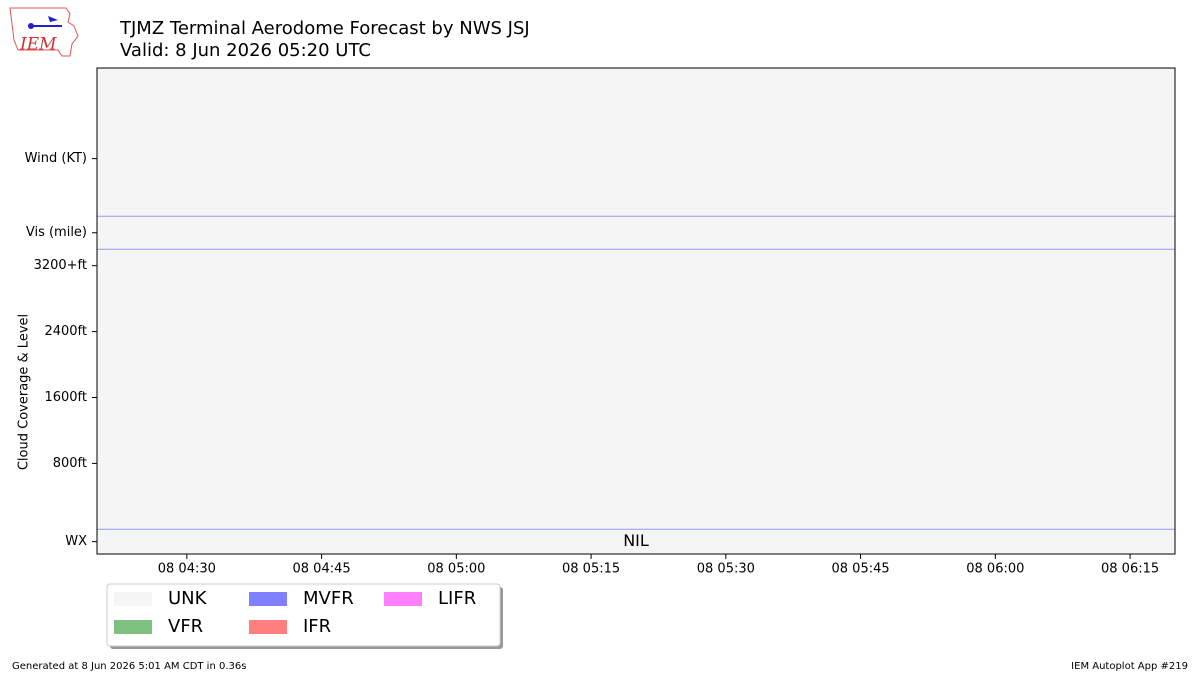 This screenshot has height=675, width=1200. What do you see at coordinates (861, 569) in the screenshot?
I see `x-tick-label: 08 05:45` at bounding box center [861, 569].